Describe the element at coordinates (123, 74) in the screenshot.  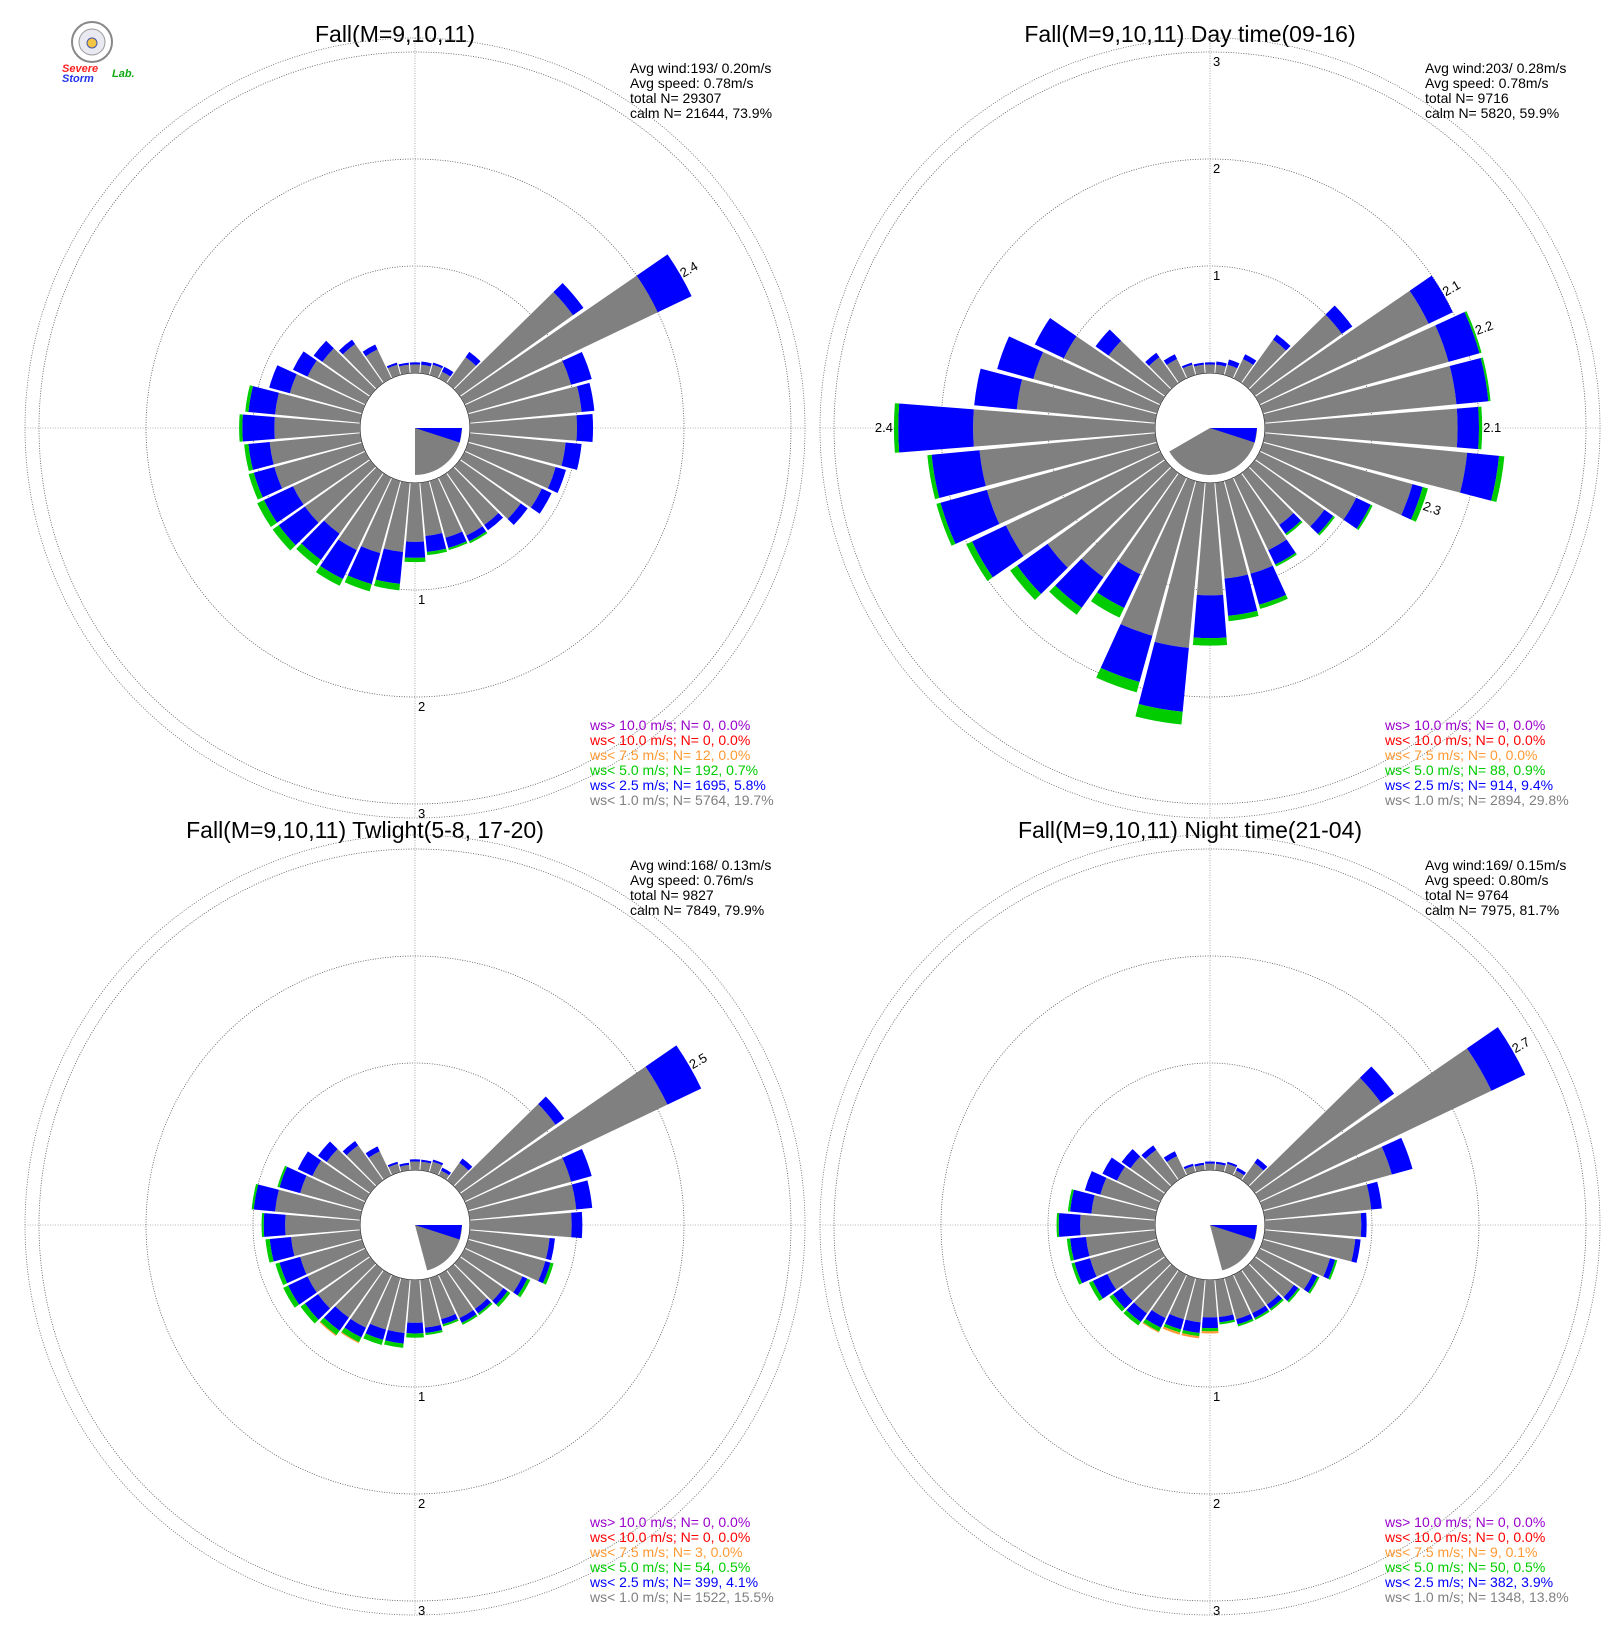
I see `logo-text-lab: Lab.` at that location.